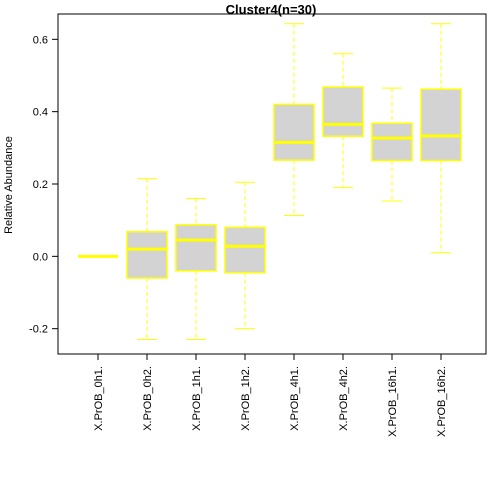 The width and height of the screenshot is (500, 500). I want to click on y-tick-label: 0.6, so click(40, 40).